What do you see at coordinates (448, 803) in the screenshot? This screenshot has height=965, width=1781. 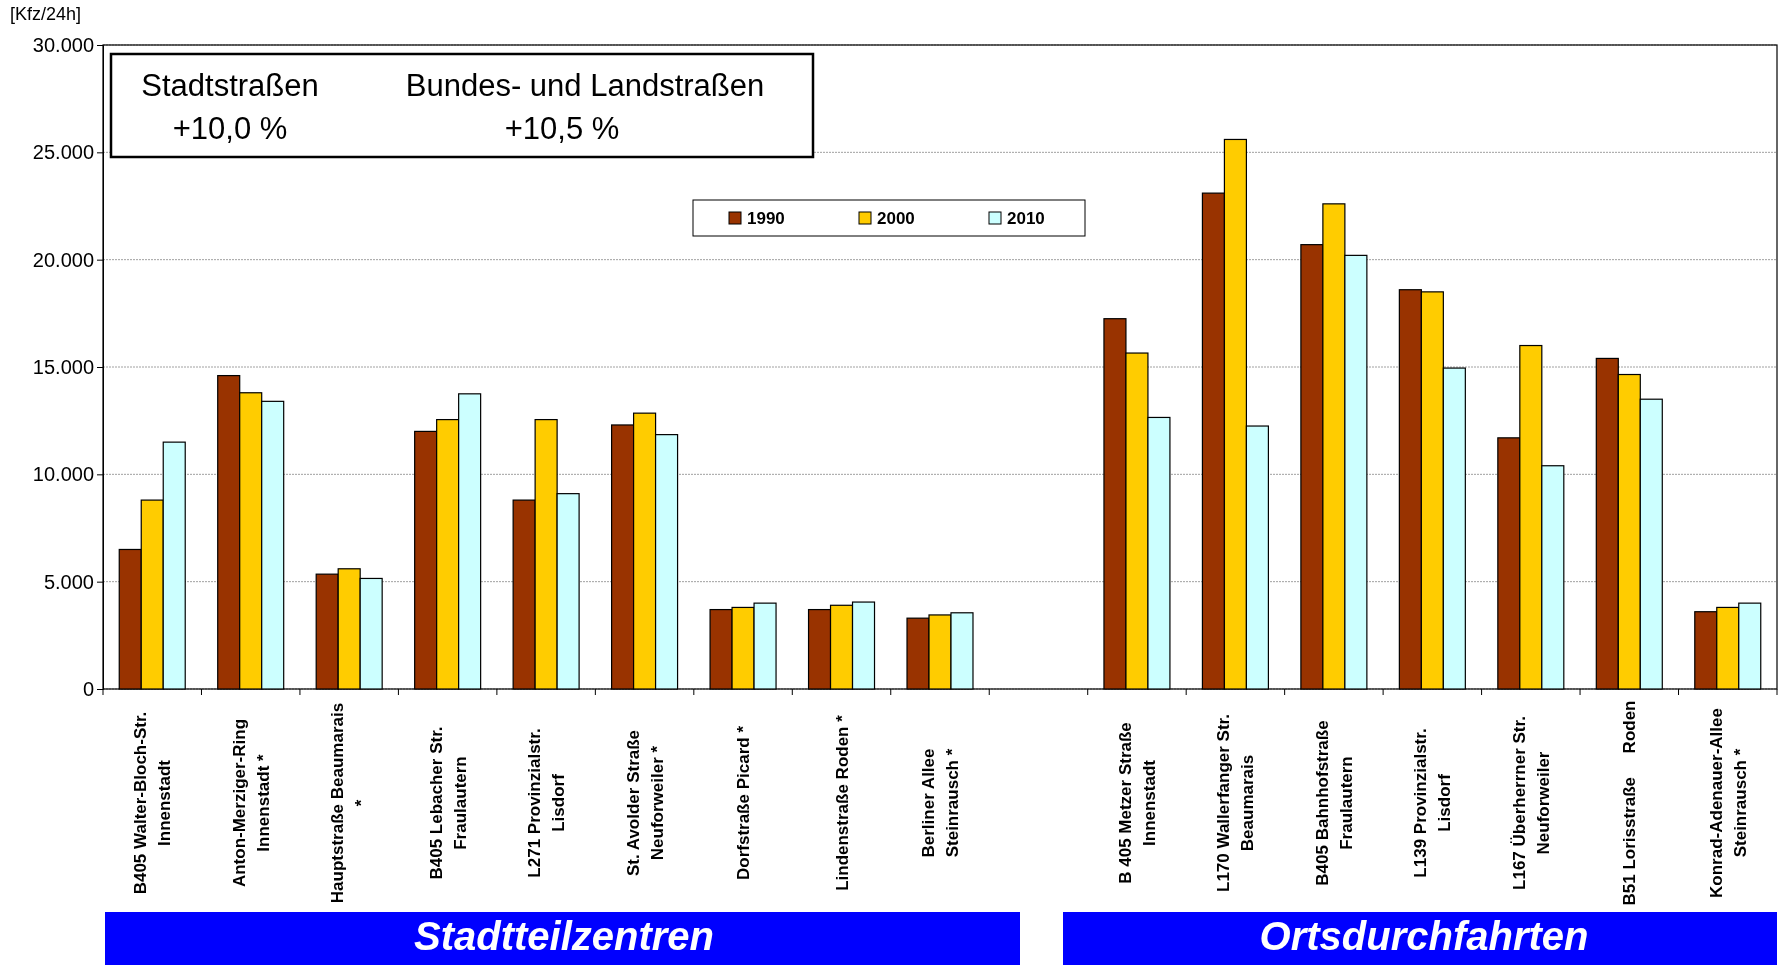 I see `x-tick-label: B405 Lebacher Str. Fraulautern` at bounding box center [448, 803].